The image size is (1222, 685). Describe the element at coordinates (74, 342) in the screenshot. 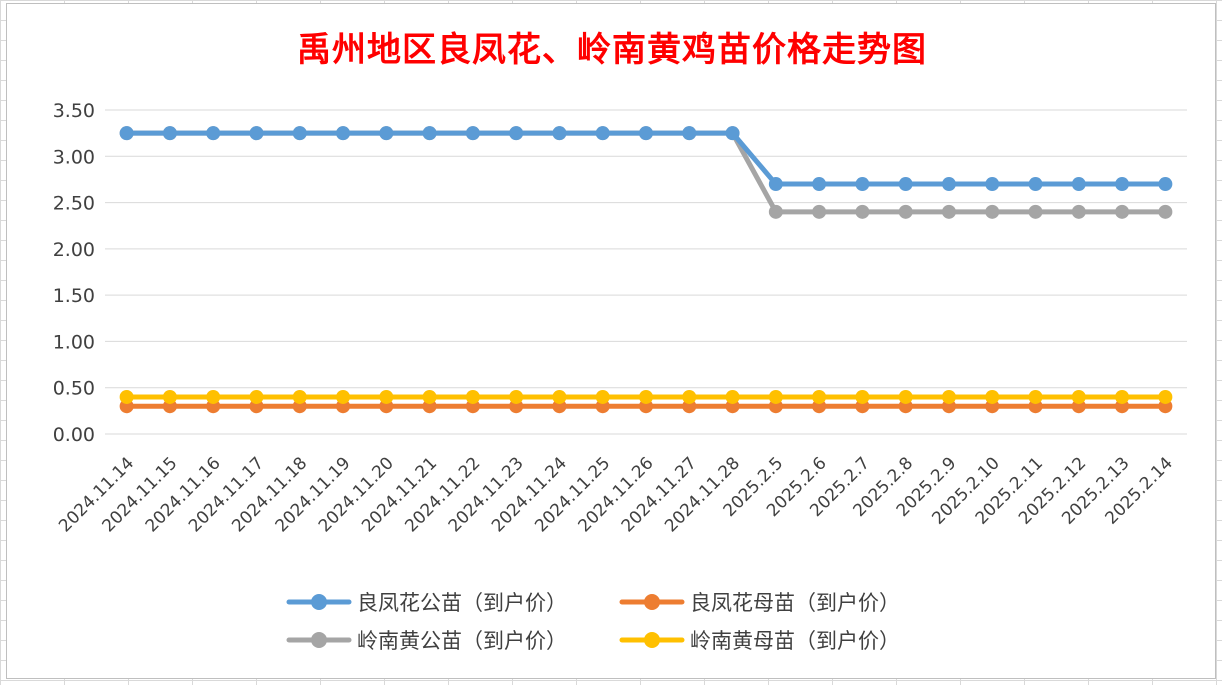

I see `y-tick-label: 1.00` at that location.